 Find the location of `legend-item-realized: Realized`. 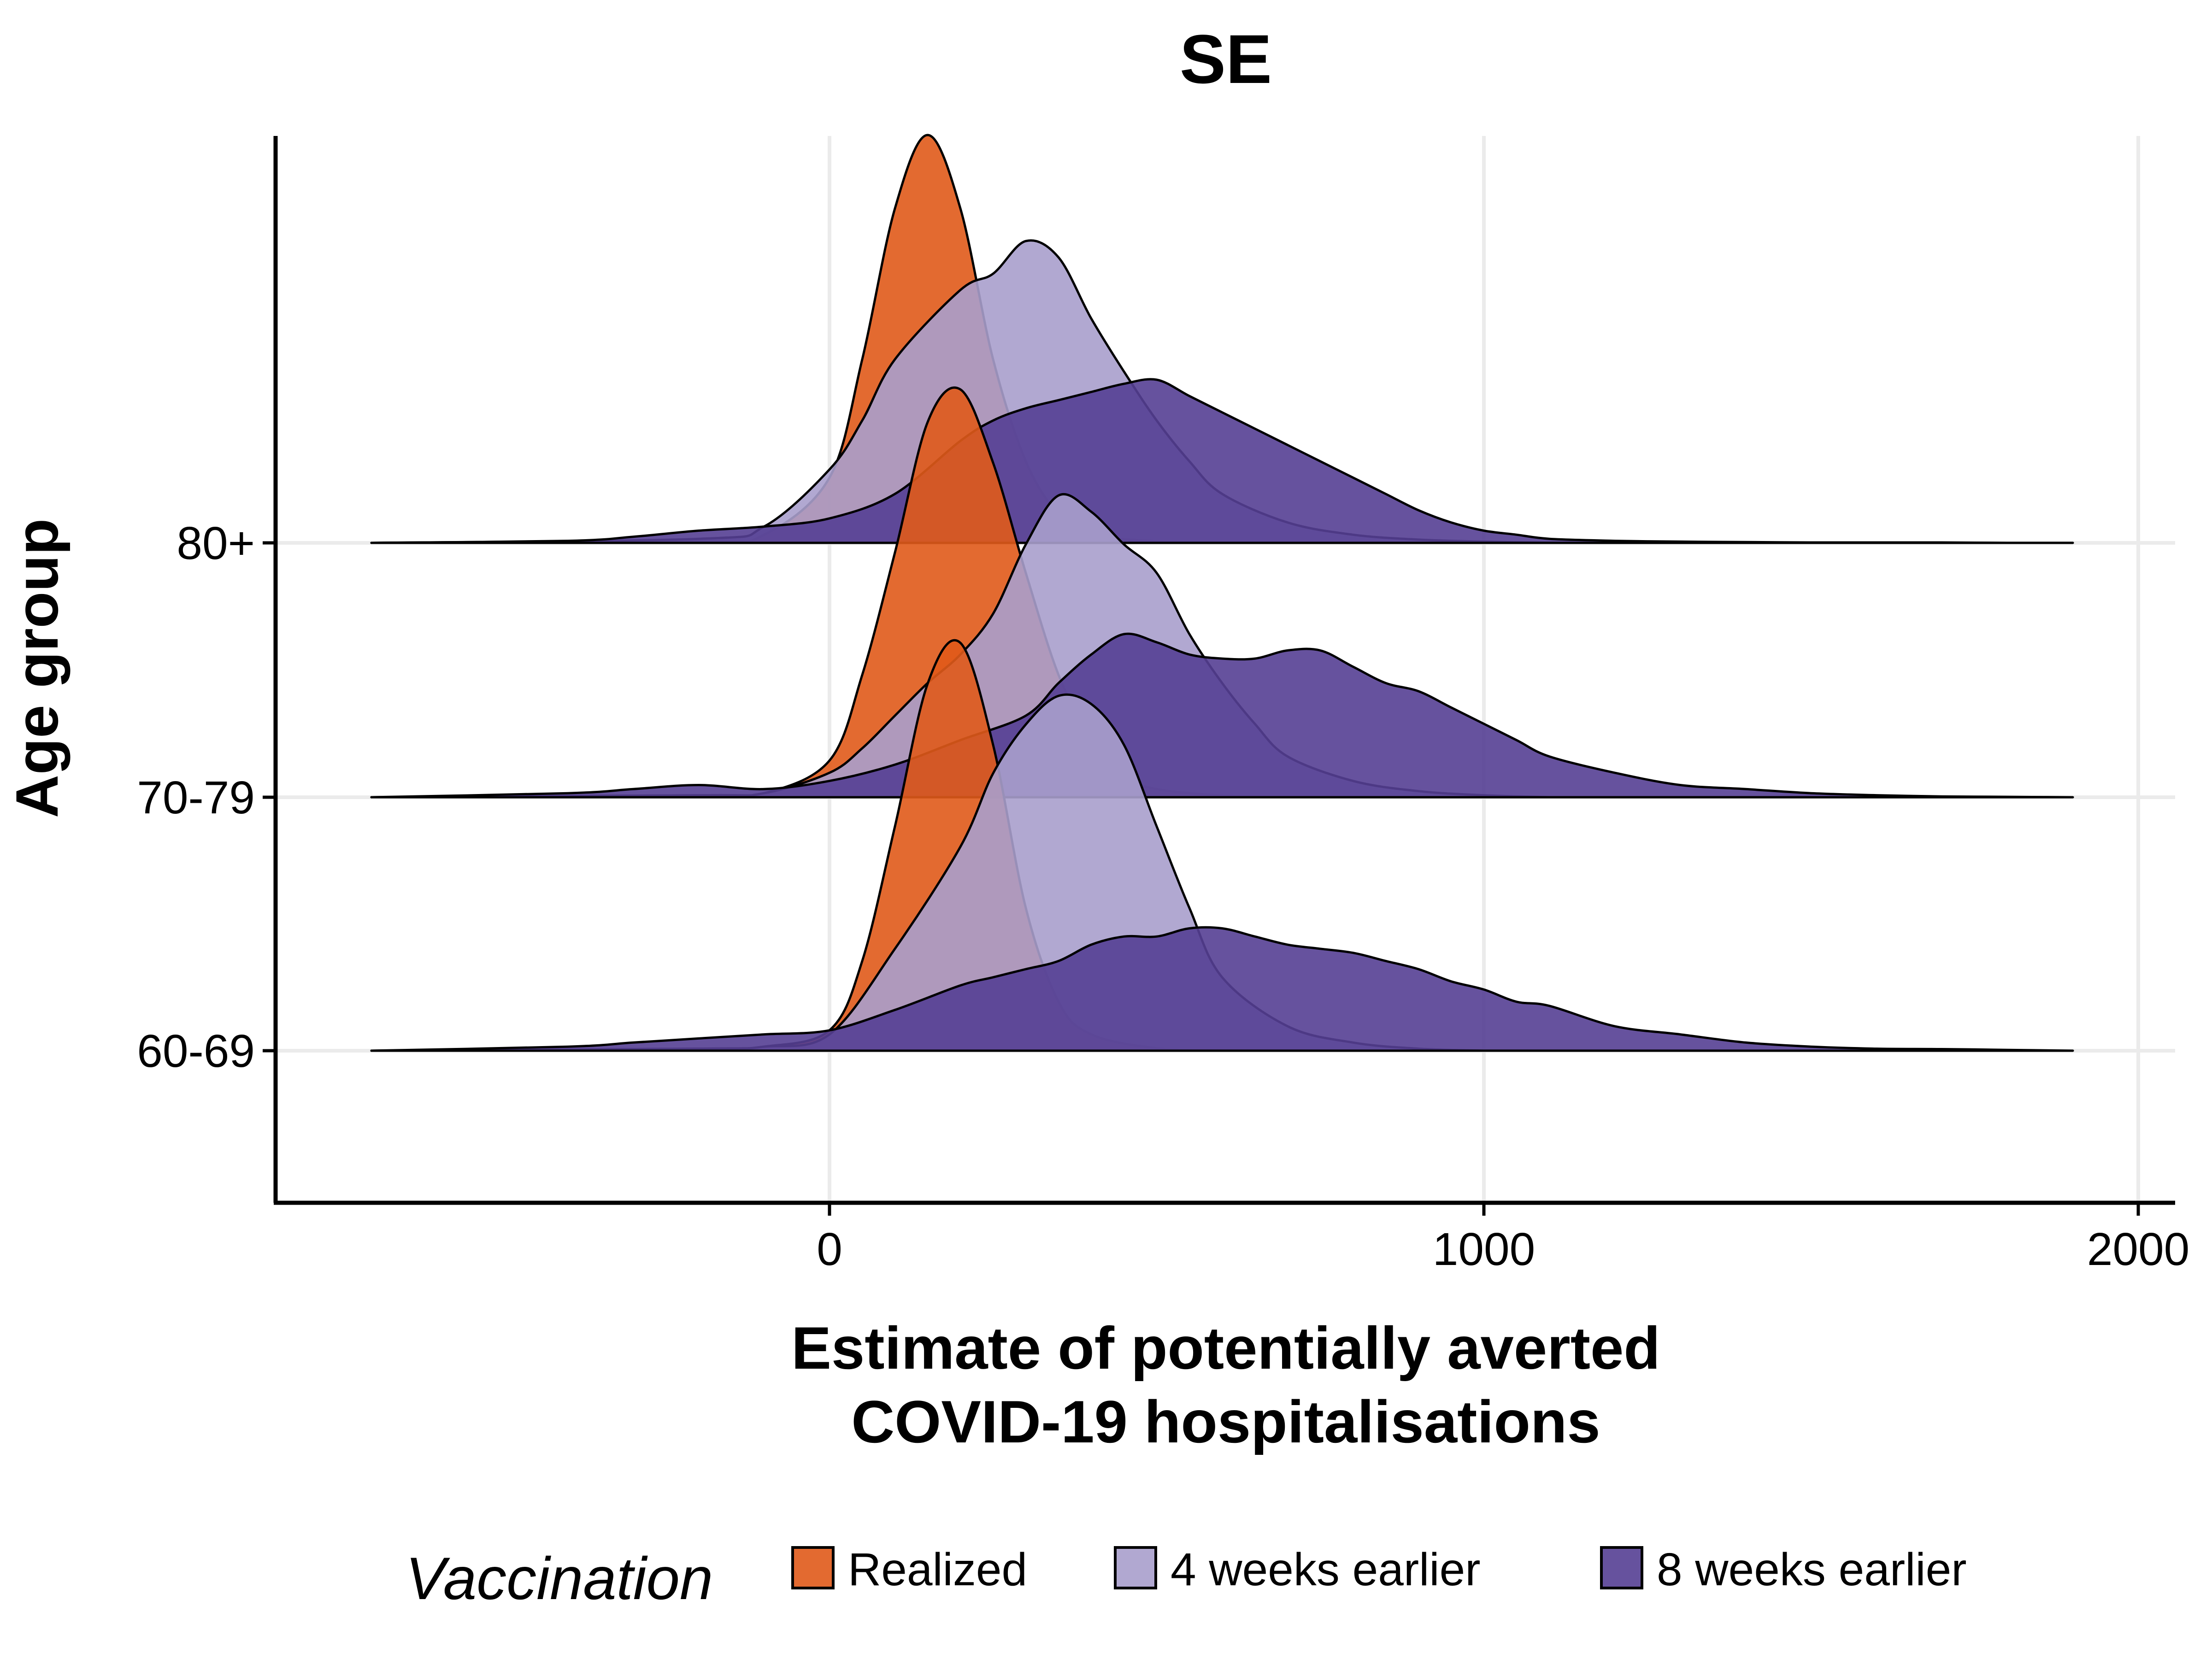

legend-item-realized: Realized is located at coordinates (909, 1569).